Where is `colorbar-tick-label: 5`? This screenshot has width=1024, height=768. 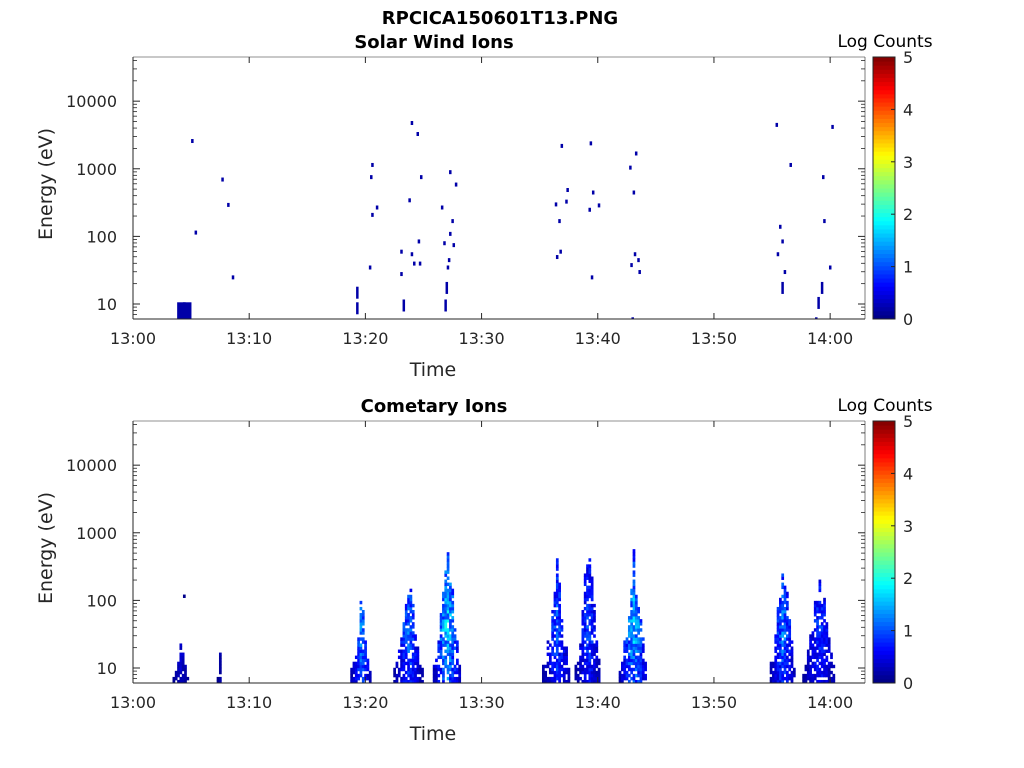 colorbar-tick-label: 5 is located at coordinates (908, 421).